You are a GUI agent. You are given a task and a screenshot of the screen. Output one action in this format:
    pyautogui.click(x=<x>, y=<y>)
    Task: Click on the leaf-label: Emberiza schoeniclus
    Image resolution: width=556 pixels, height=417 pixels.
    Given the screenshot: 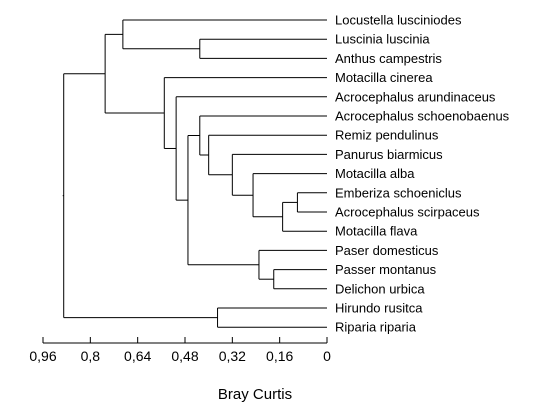 What is the action you would take?
    pyautogui.click(x=398, y=192)
    